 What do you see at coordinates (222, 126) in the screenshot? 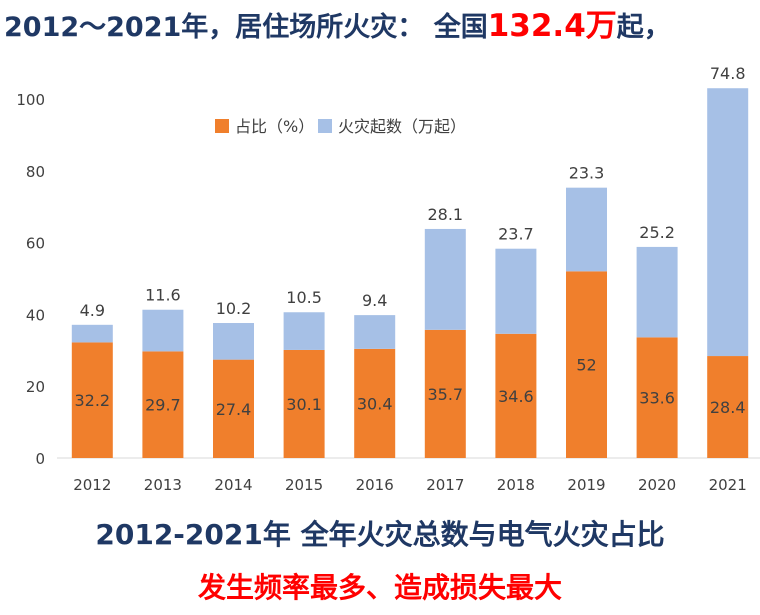
I see `legend-swatch-bottom` at bounding box center [222, 126].